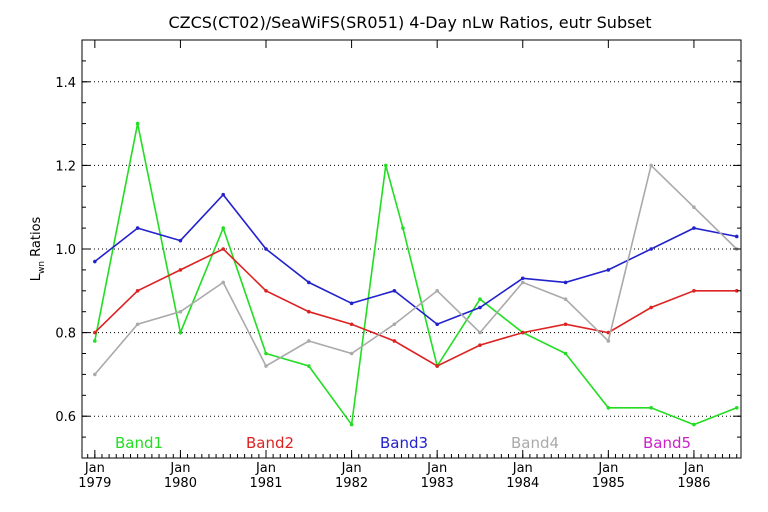  Describe the element at coordinates (667, 443) in the screenshot. I see `legend-item-band5: Band5` at that location.